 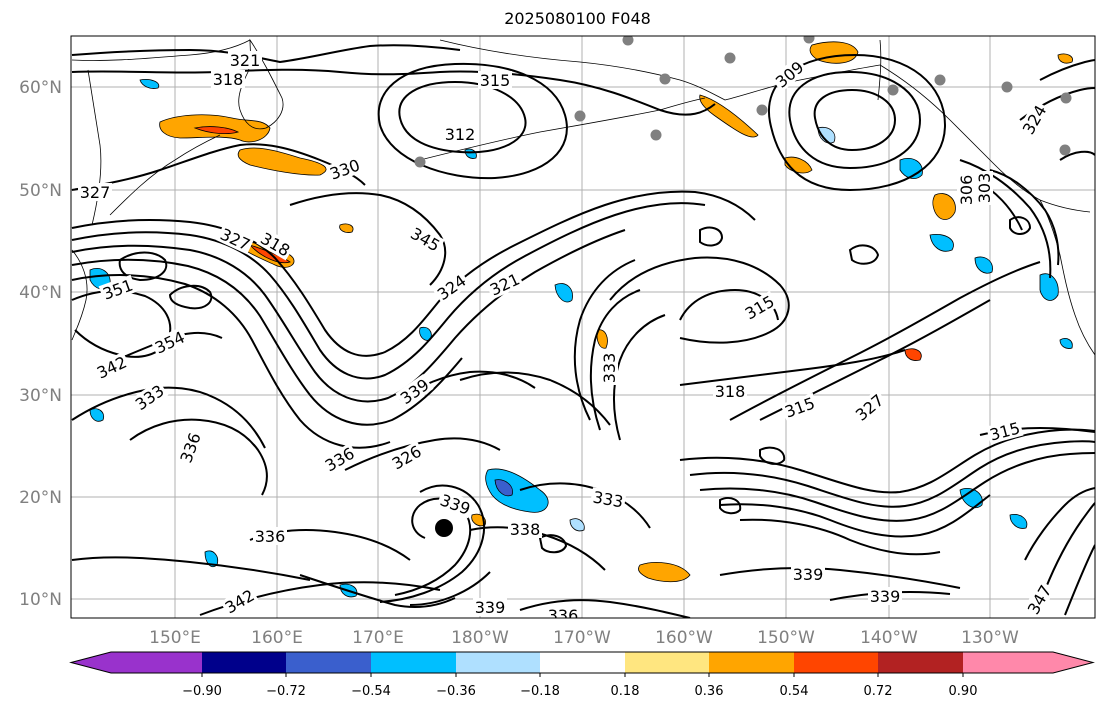 What do you see at coordinates (1073, 662) in the screenshot?
I see `colorbar-extend-high` at bounding box center [1073, 662].